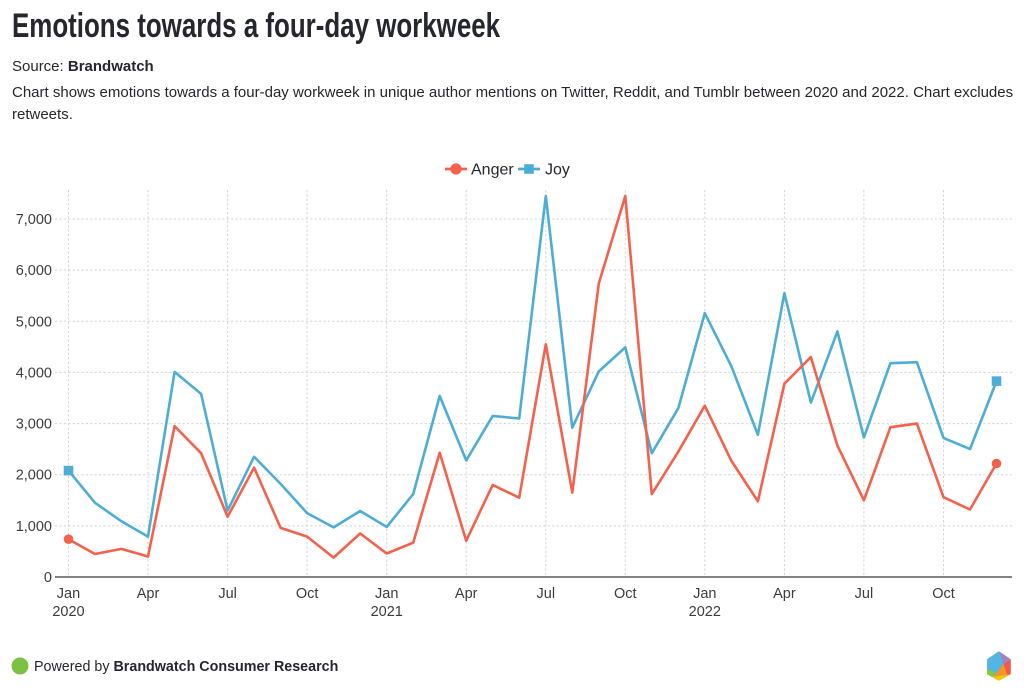  What do you see at coordinates (34, 425) in the screenshot?
I see `svg-text: 3,000` at bounding box center [34, 425].